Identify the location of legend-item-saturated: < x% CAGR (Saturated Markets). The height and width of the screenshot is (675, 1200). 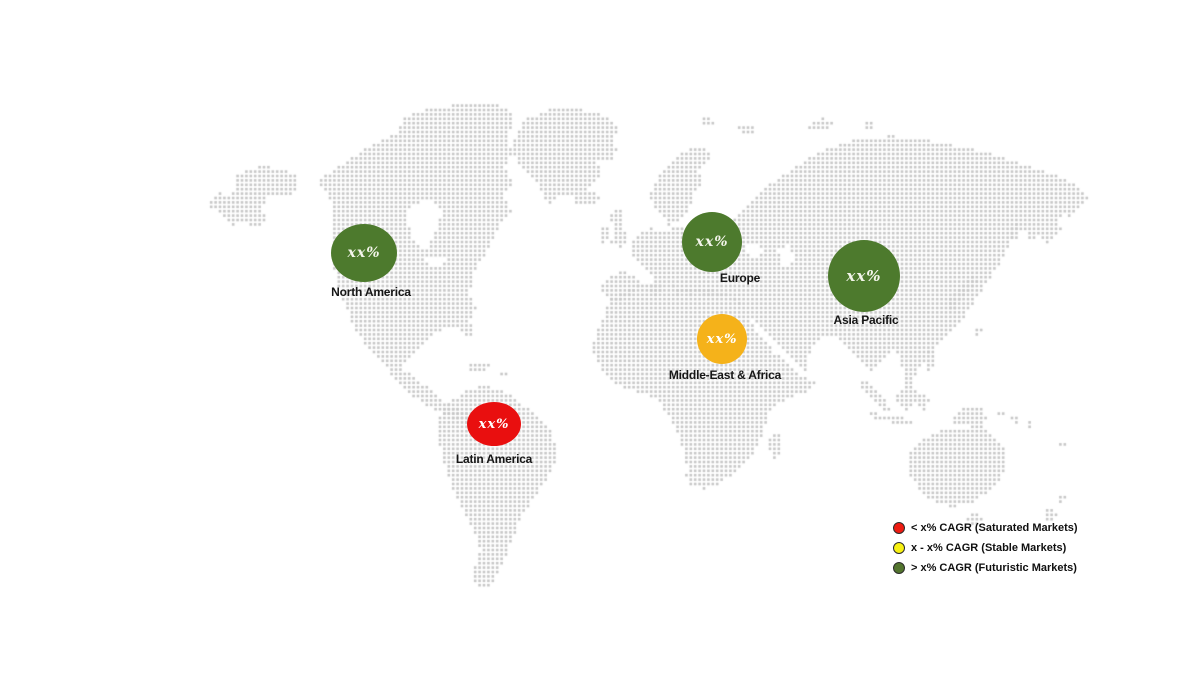
(985, 527).